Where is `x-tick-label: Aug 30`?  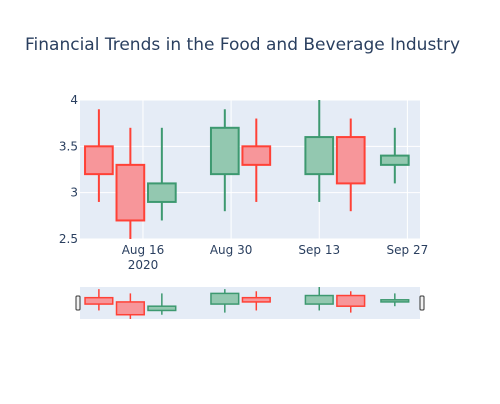
x-tick-label: Aug 30 is located at coordinates (231, 250).